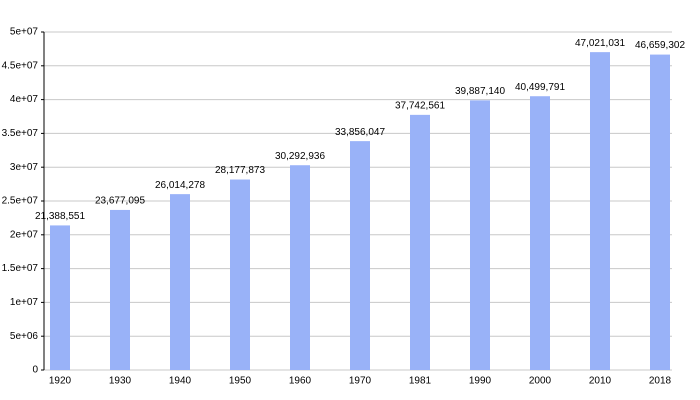  Describe the element at coordinates (24, 234) in the screenshot. I see `y-tick-label: 2e+07` at that location.